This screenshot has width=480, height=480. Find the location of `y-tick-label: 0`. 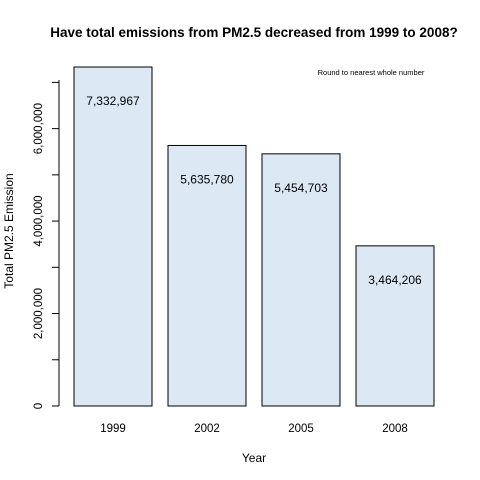

y-tick-label: 0 is located at coordinates (39, 406).